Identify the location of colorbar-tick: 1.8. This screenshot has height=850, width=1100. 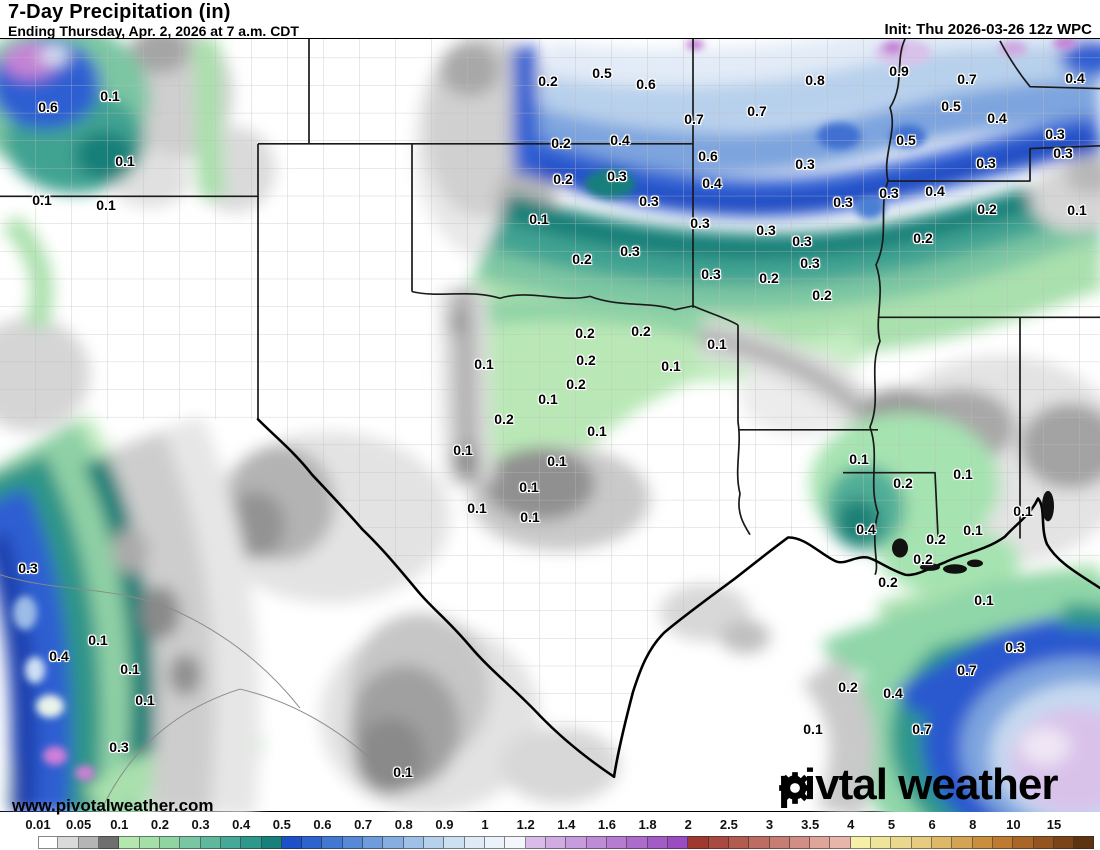
(647, 824).